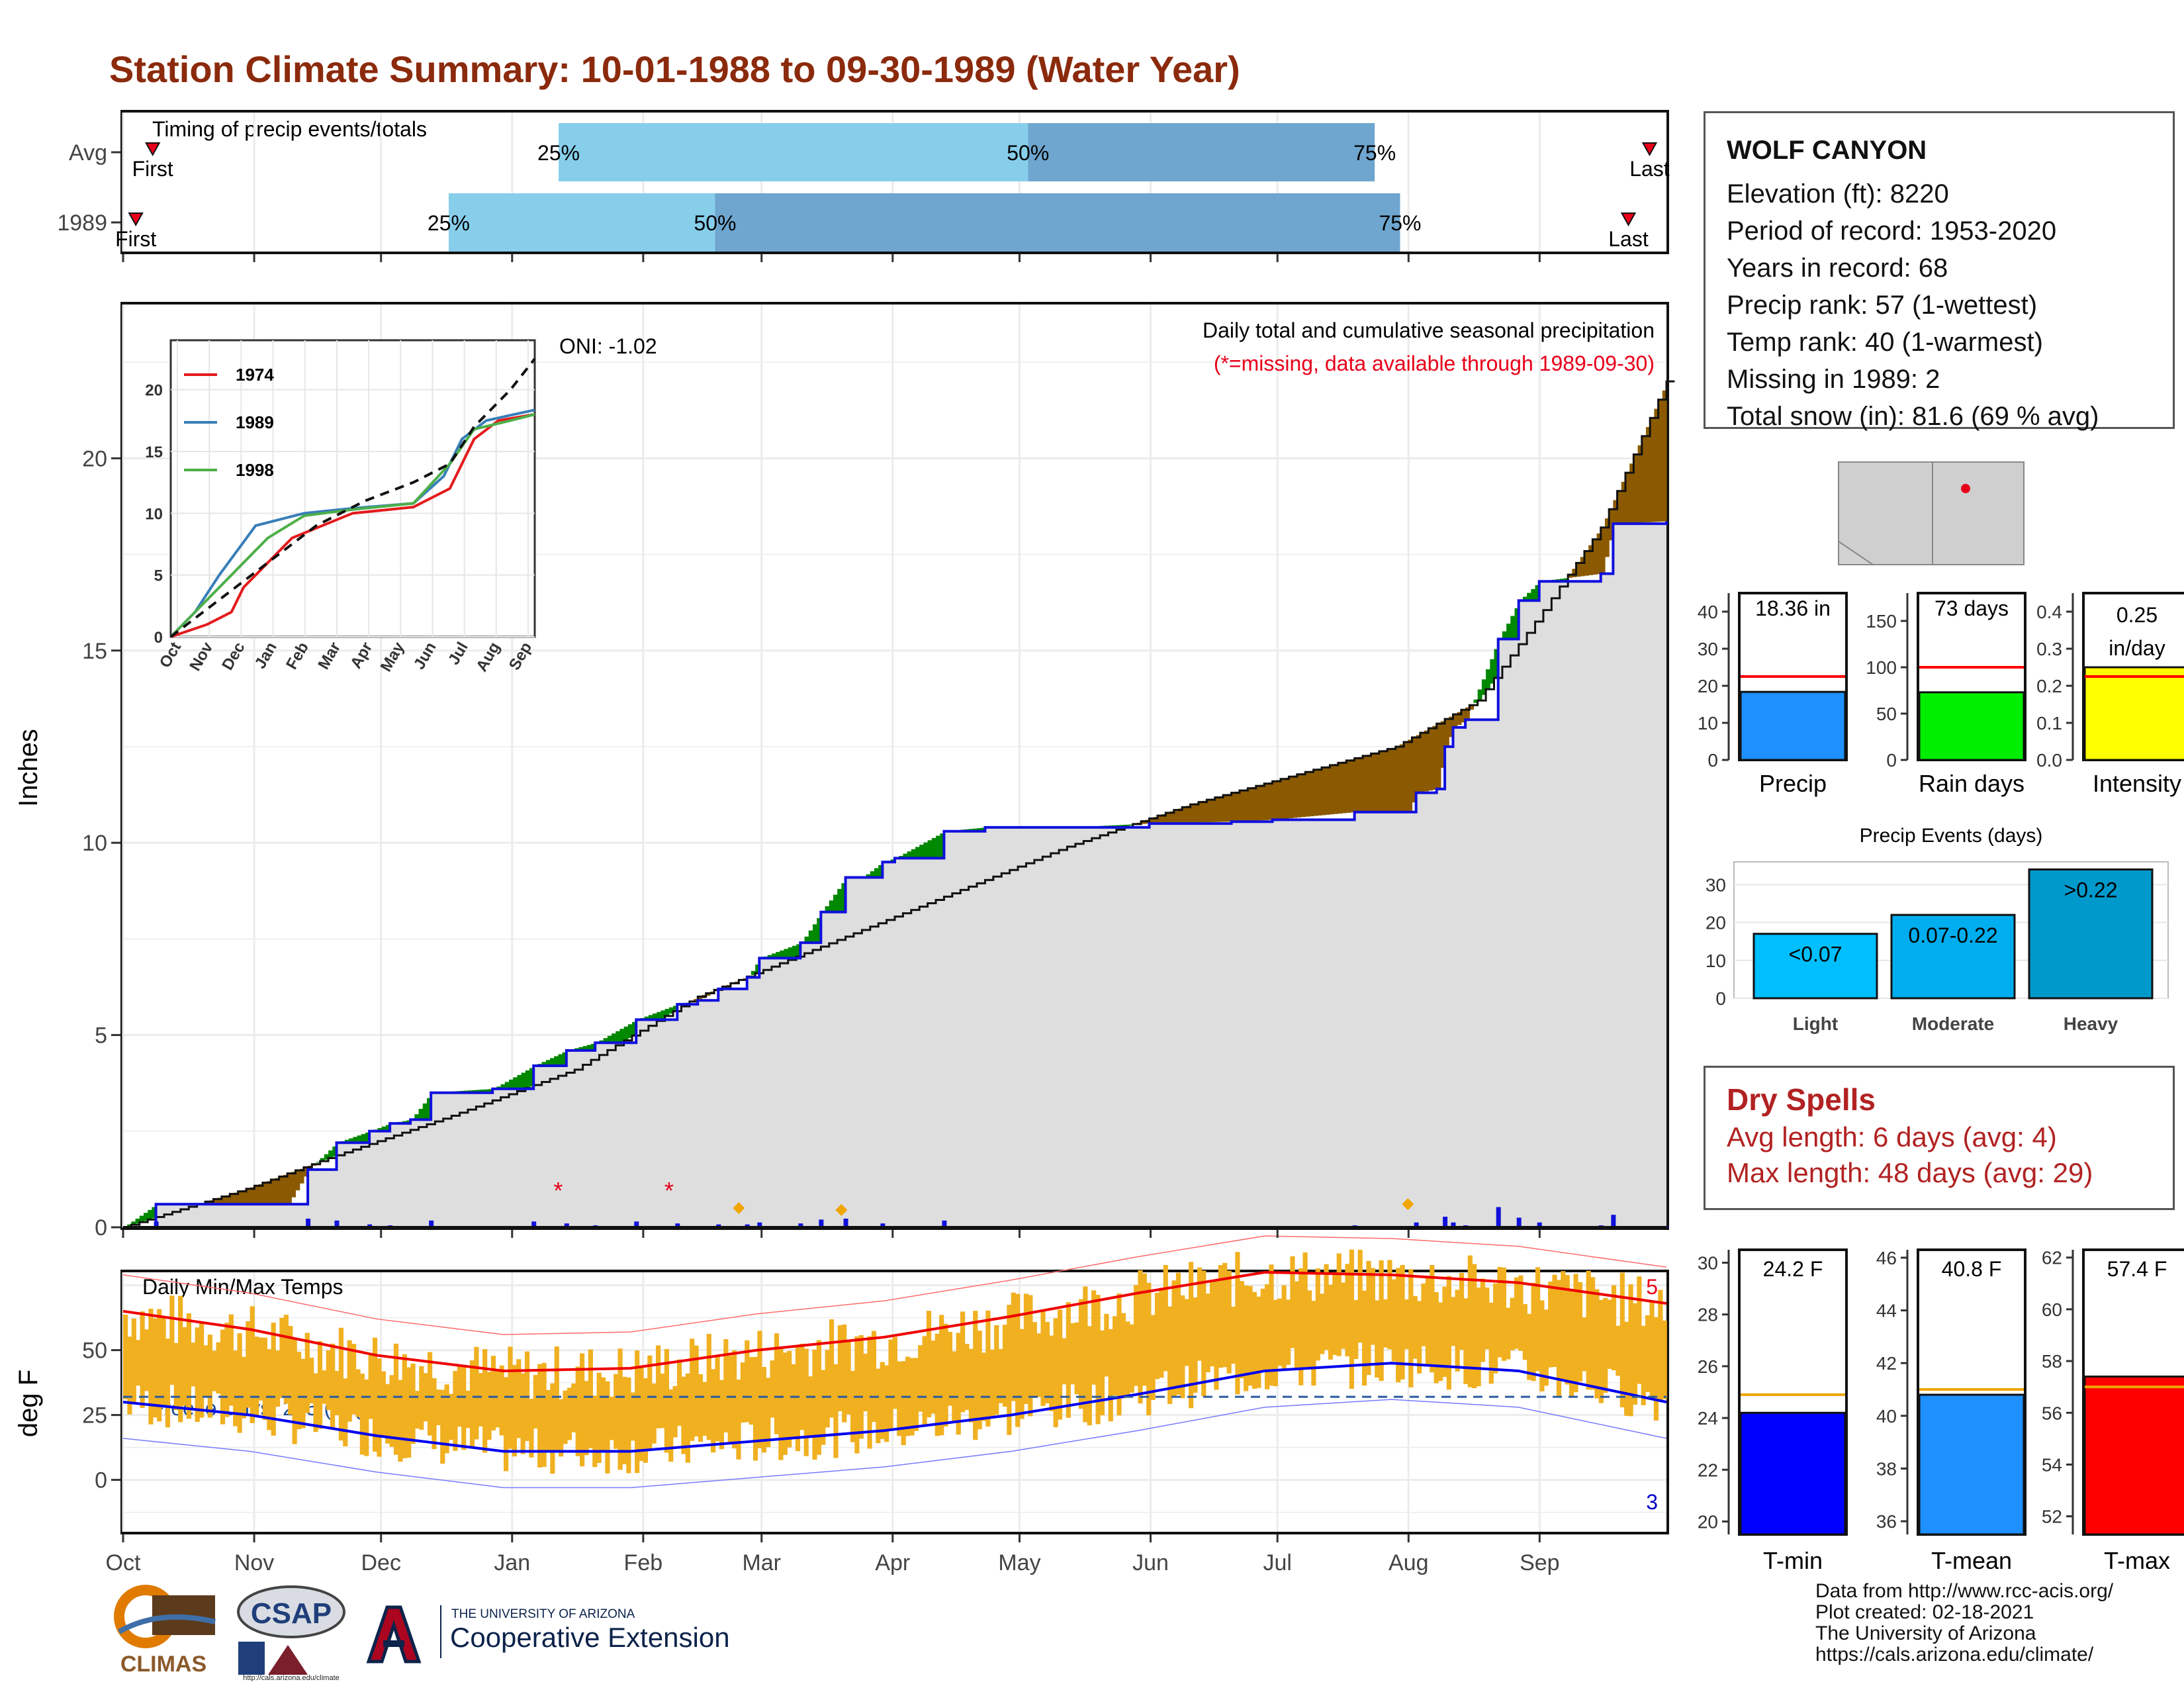 The height and width of the screenshot is (1688, 2184). I want to click on y-tick-label: 150, so click(1881, 621).